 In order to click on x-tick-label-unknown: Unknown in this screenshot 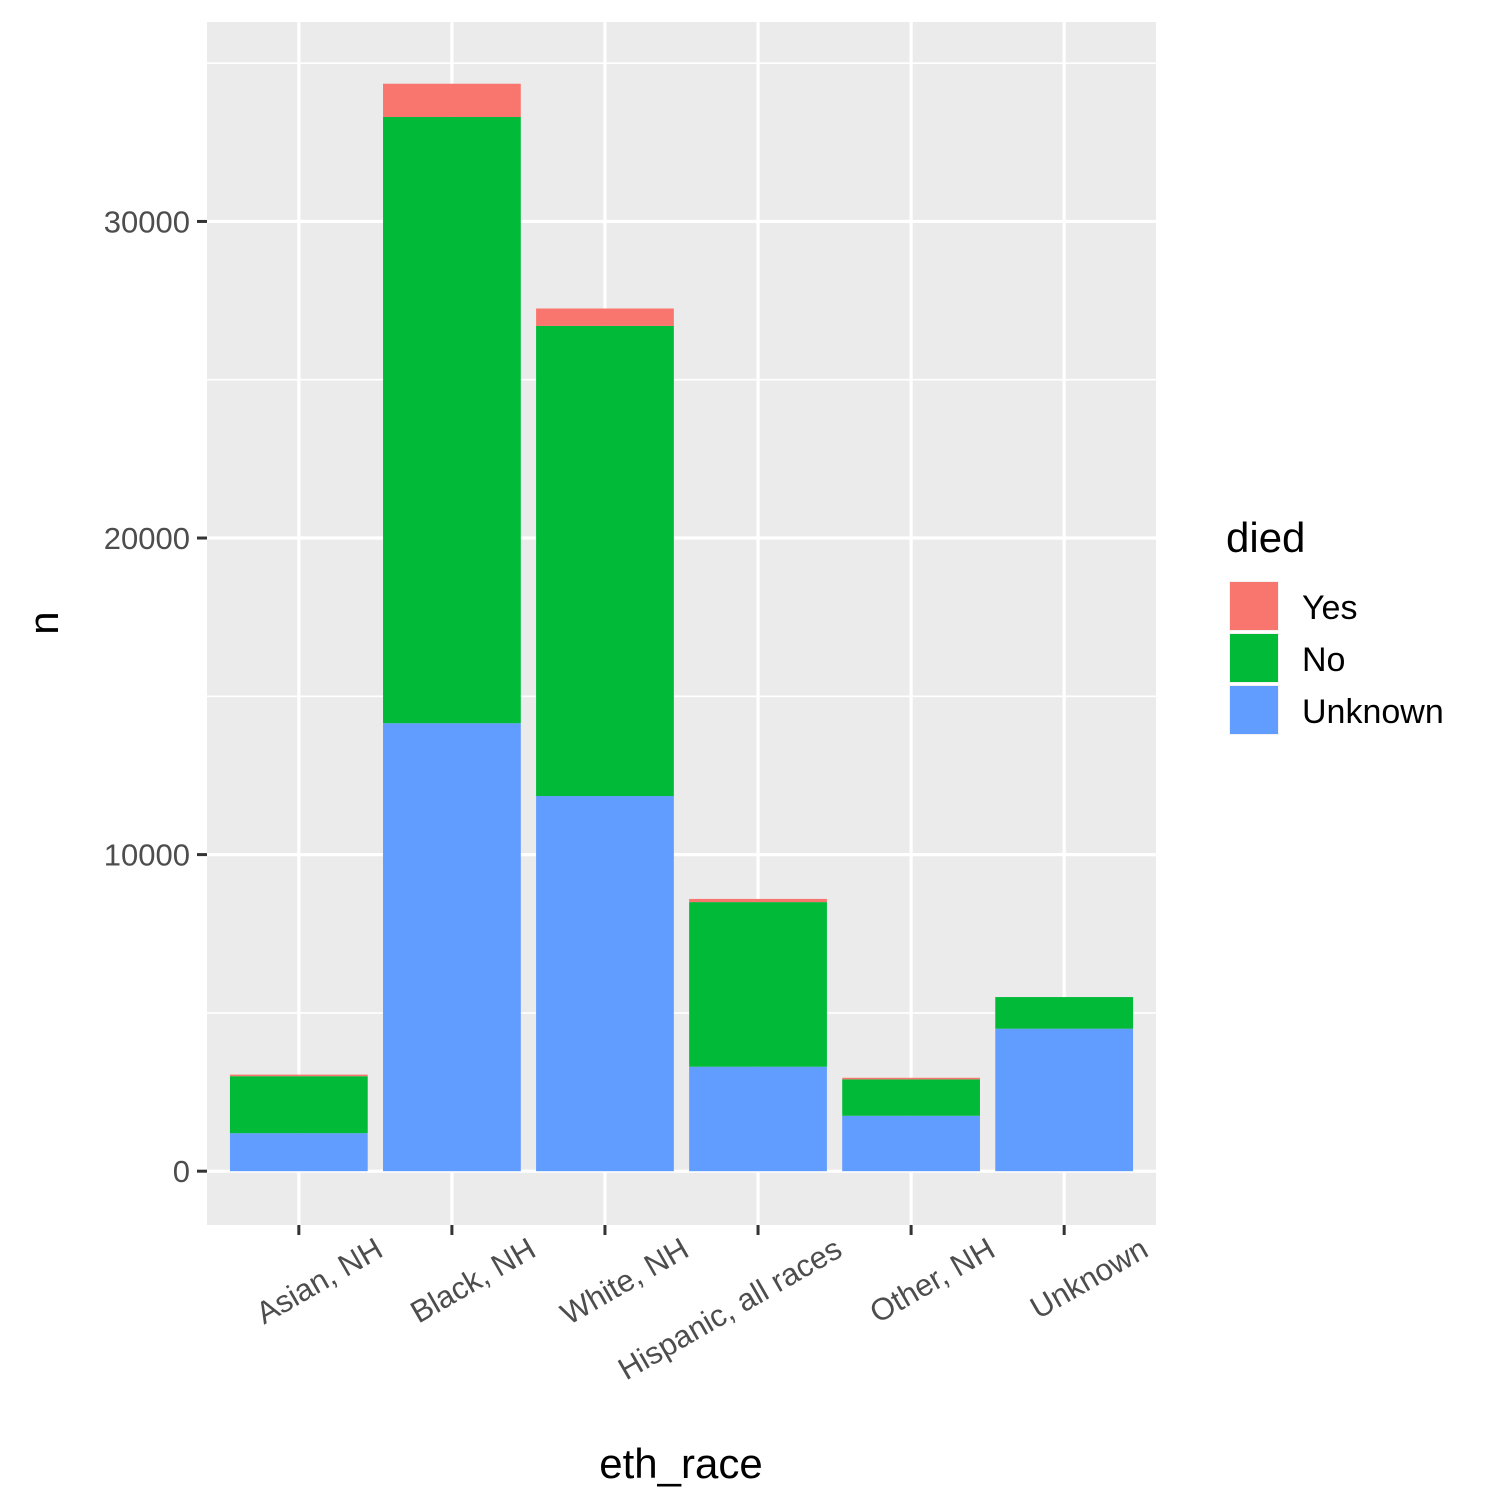, I will do `click(1088, 1278)`.